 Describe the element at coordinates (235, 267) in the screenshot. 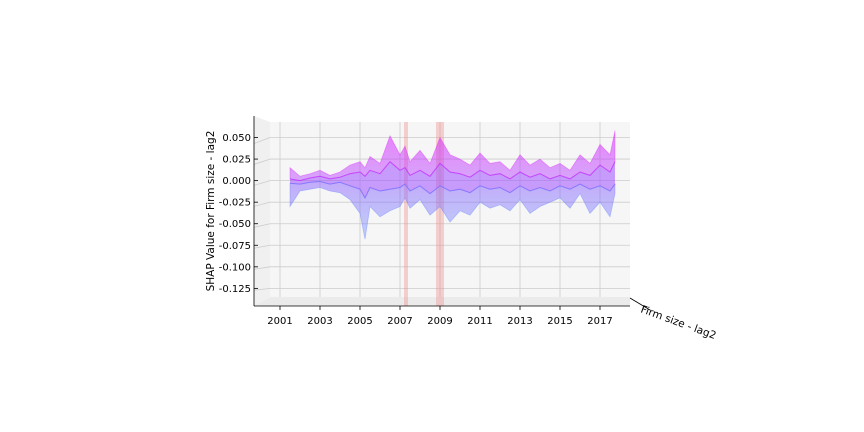

I see `y-tick-label: -0.100` at that location.